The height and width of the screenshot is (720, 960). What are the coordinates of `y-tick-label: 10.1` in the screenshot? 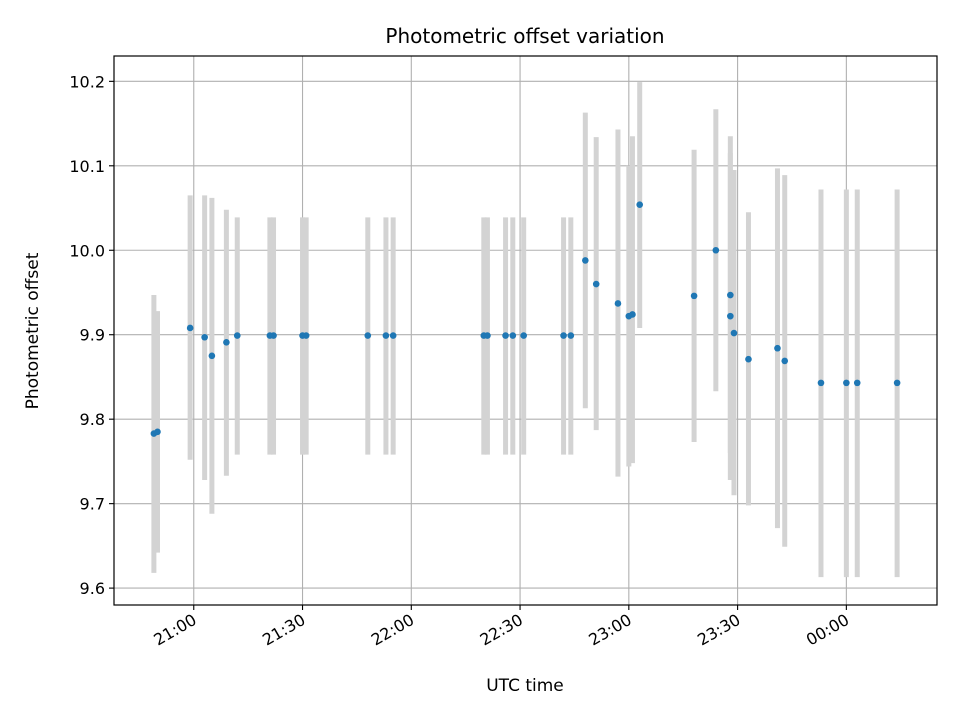 It's located at (87, 166).